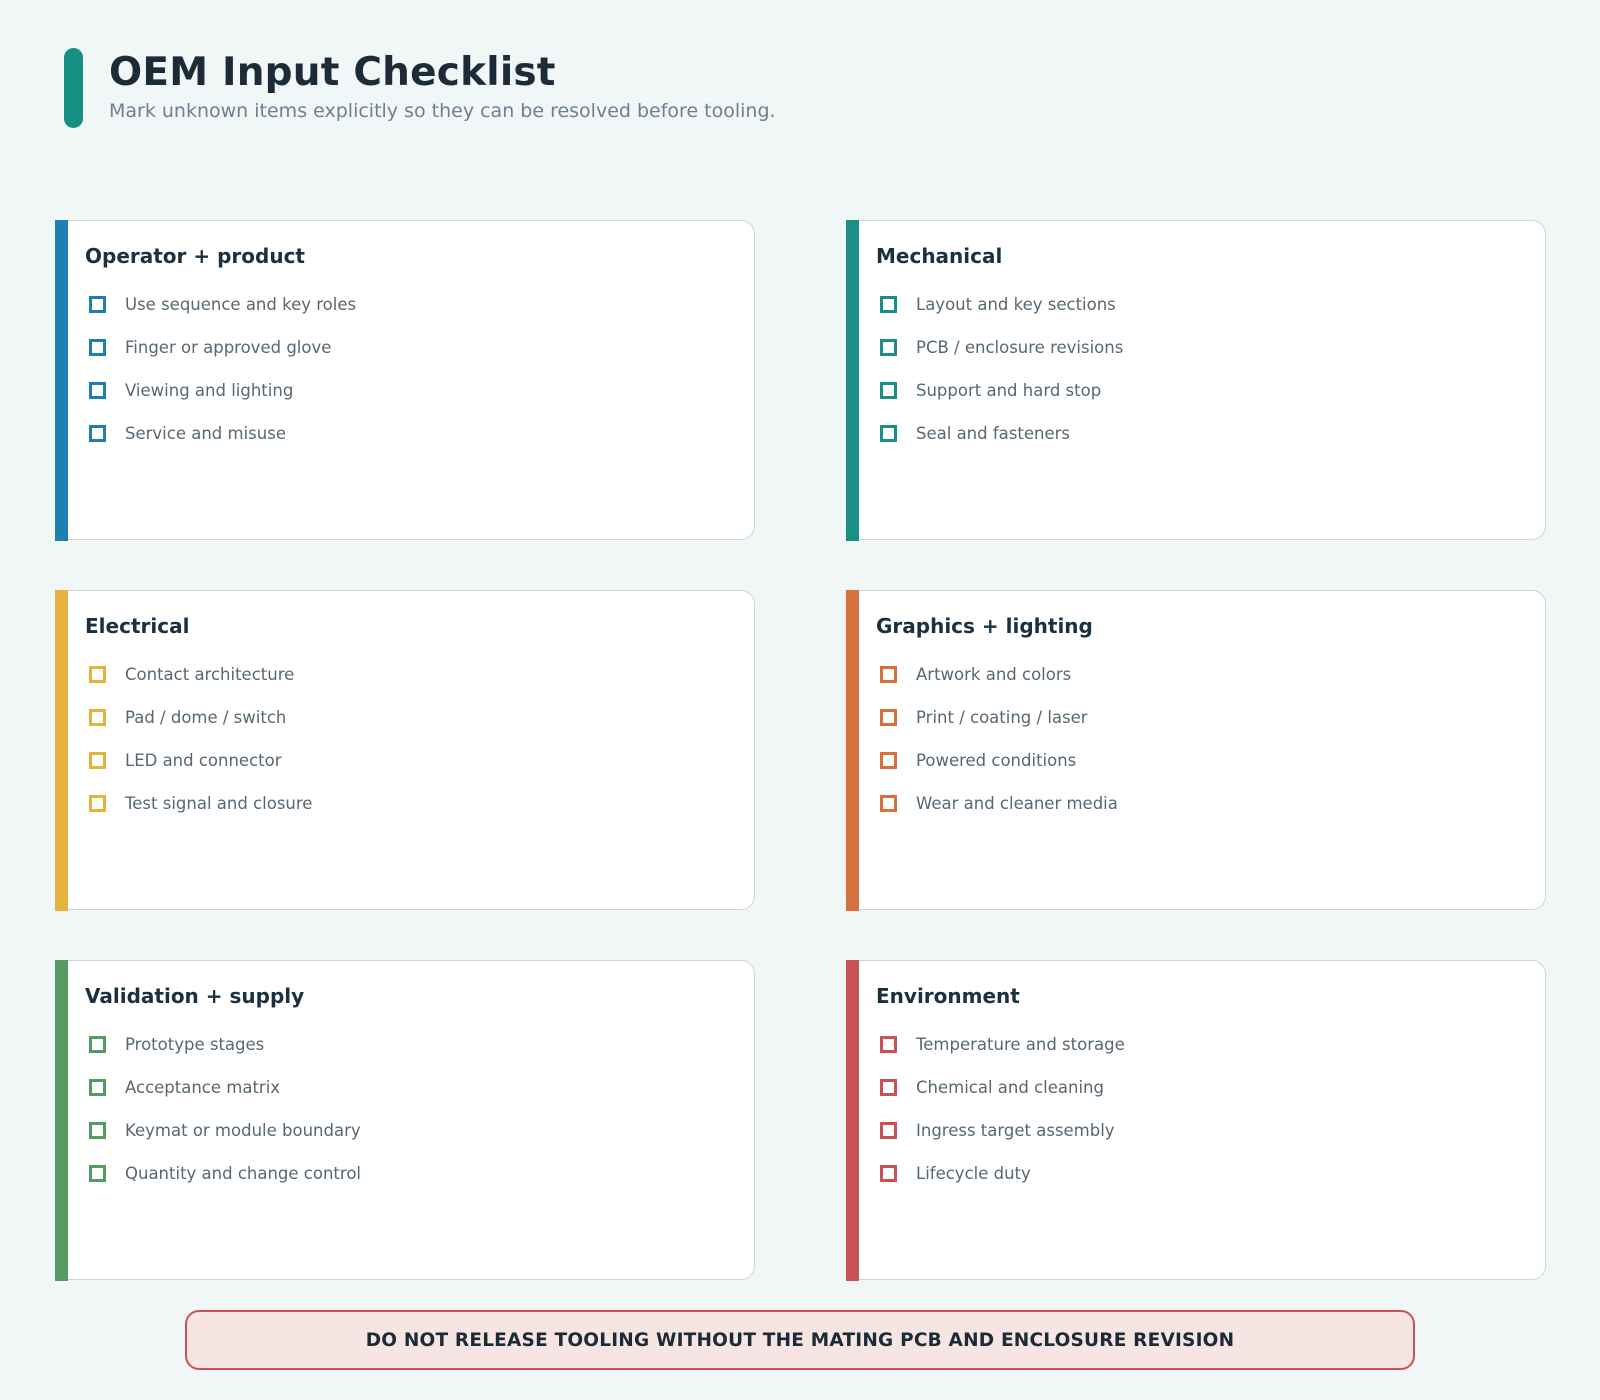 This screenshot has width=1600, height=1400. What do you see at coordinates (1017, 803) in the screenshot?
I see `checklist-item-label: Wear and cleaner media` at bounding box center [1017, 803].